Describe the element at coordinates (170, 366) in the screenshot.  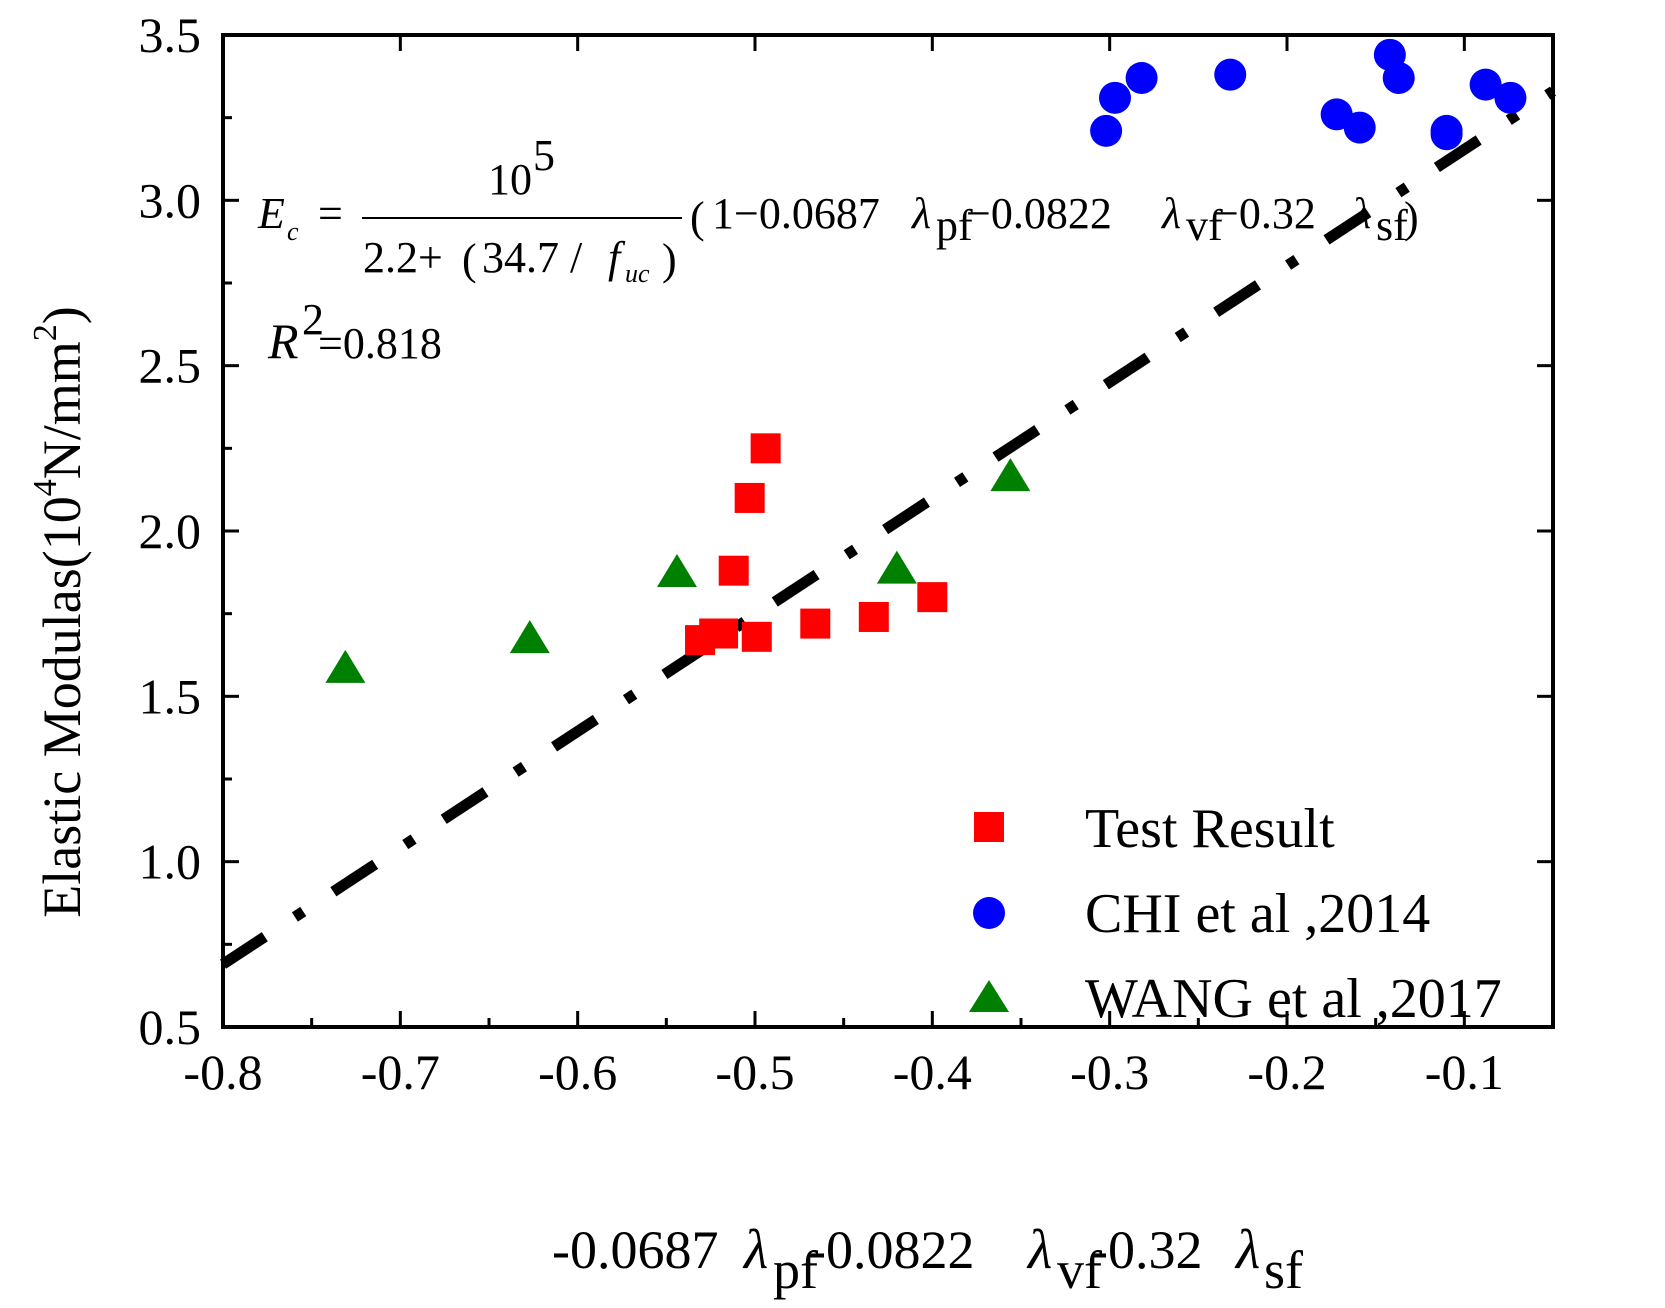
I see `y-tick-label: 2.5` at that location.